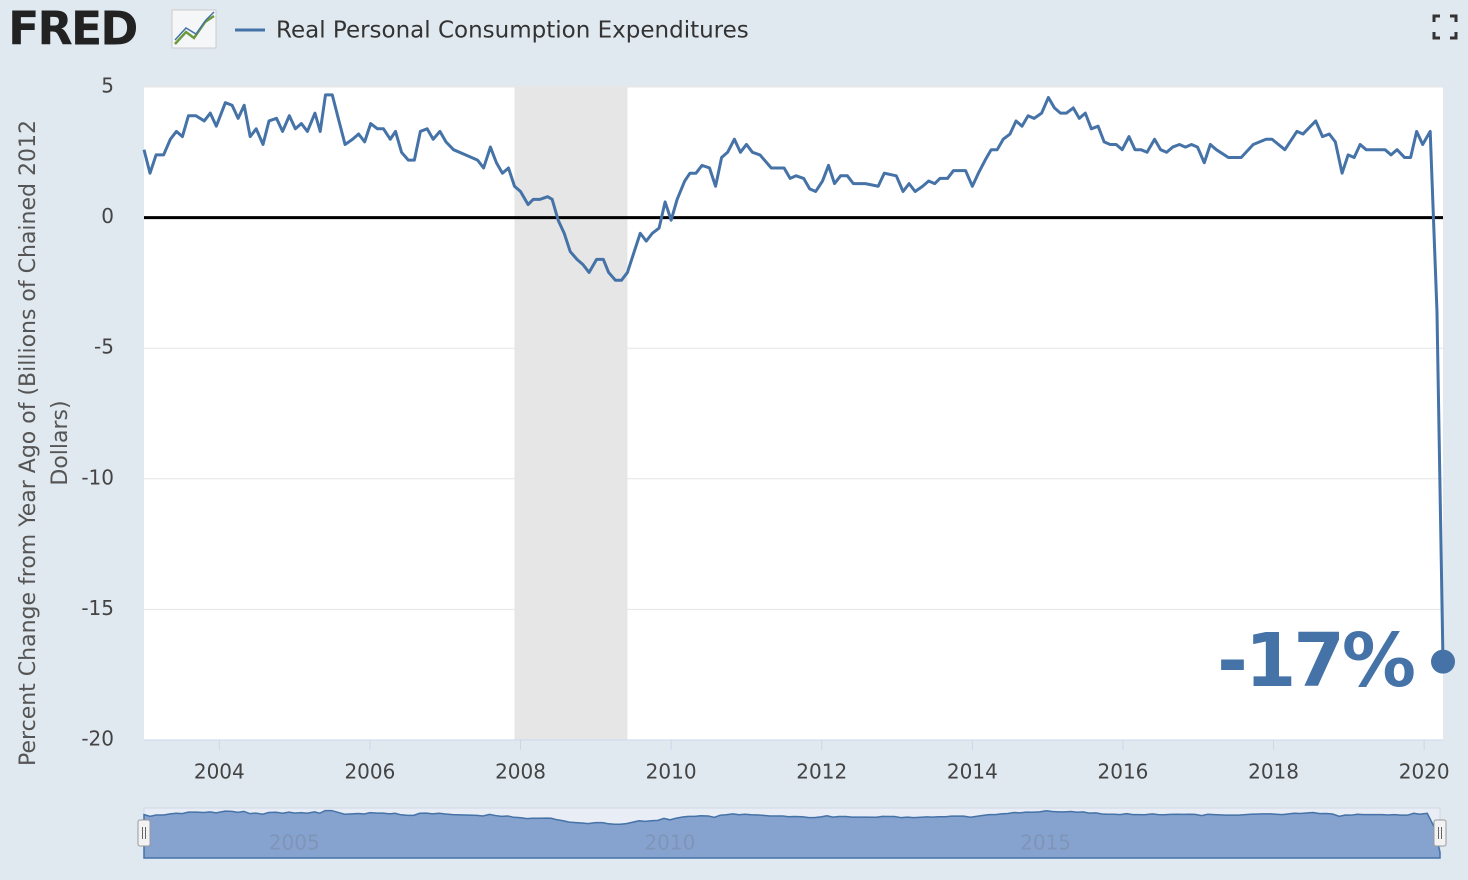 The width and height of the screenshot is (1468, 880). What do you see at coordinates (72, 29) in the screenshot?
I see `logo: FRED` at bounding box center [72, 29].